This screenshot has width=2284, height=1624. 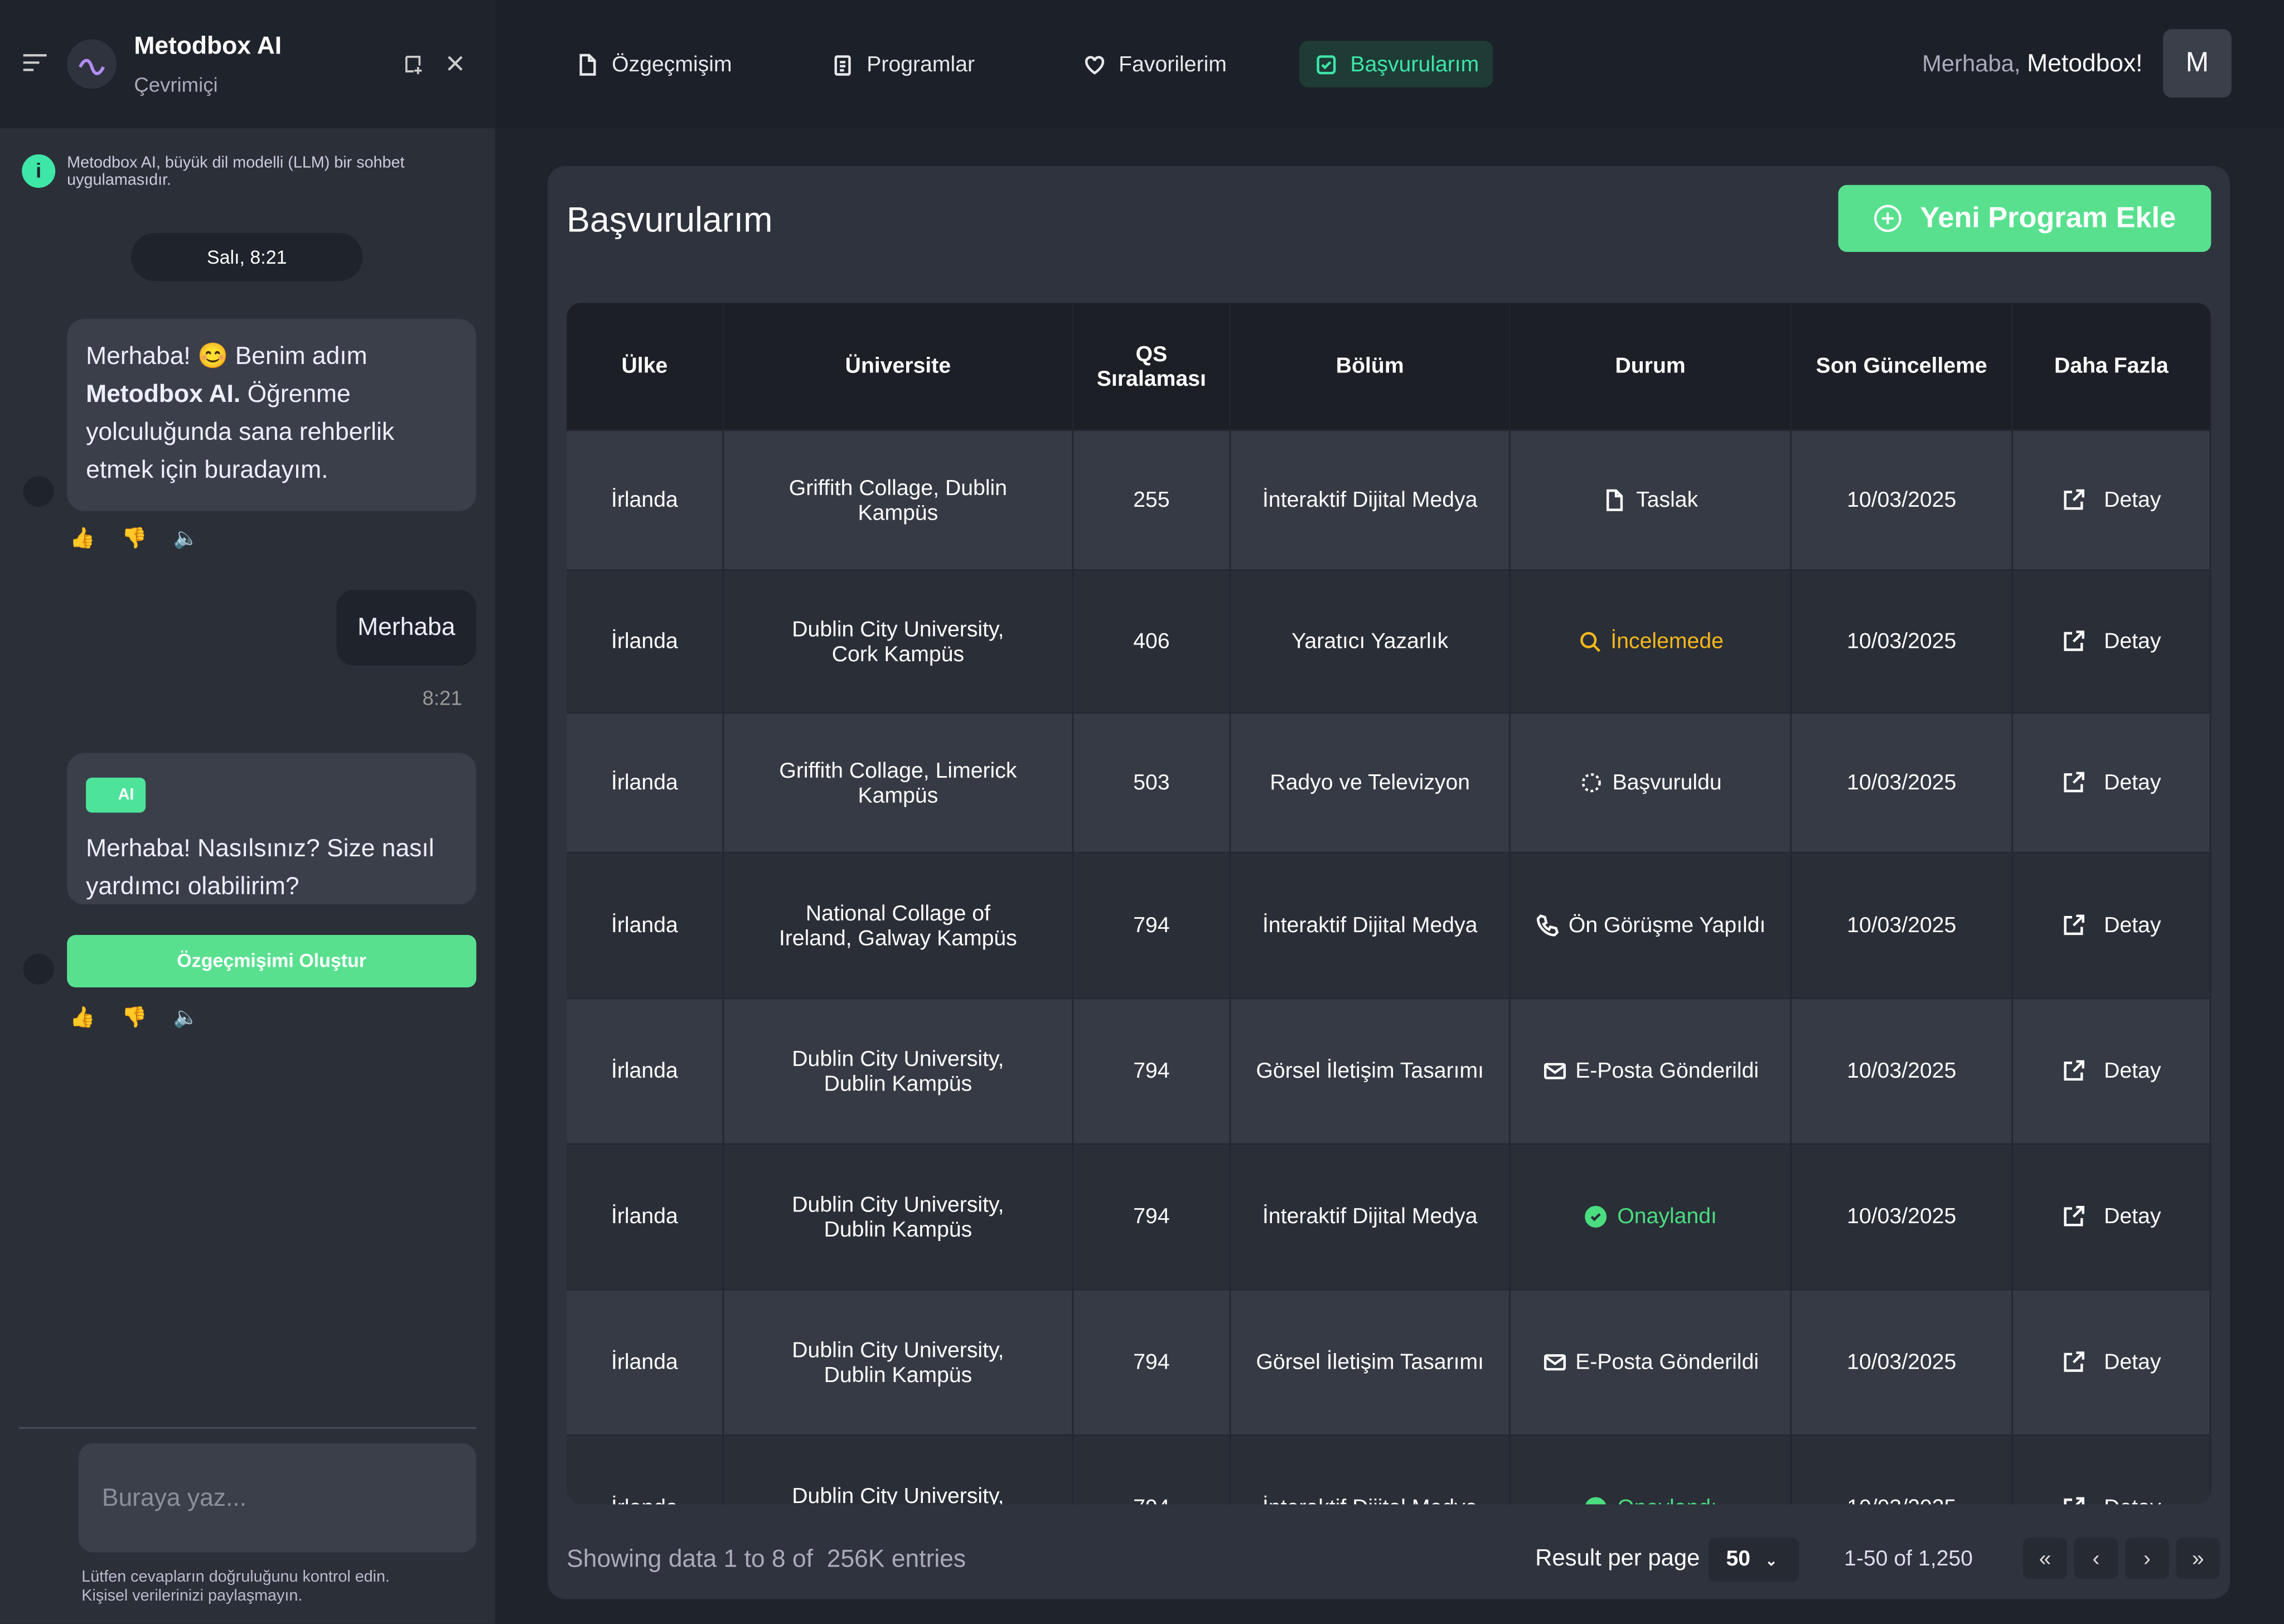 What do you see at coordinates (1667, 1071) in the screenshot?
I see `cell-text: E-Posta Gönderildi` at bounding box center [1667, 1071].